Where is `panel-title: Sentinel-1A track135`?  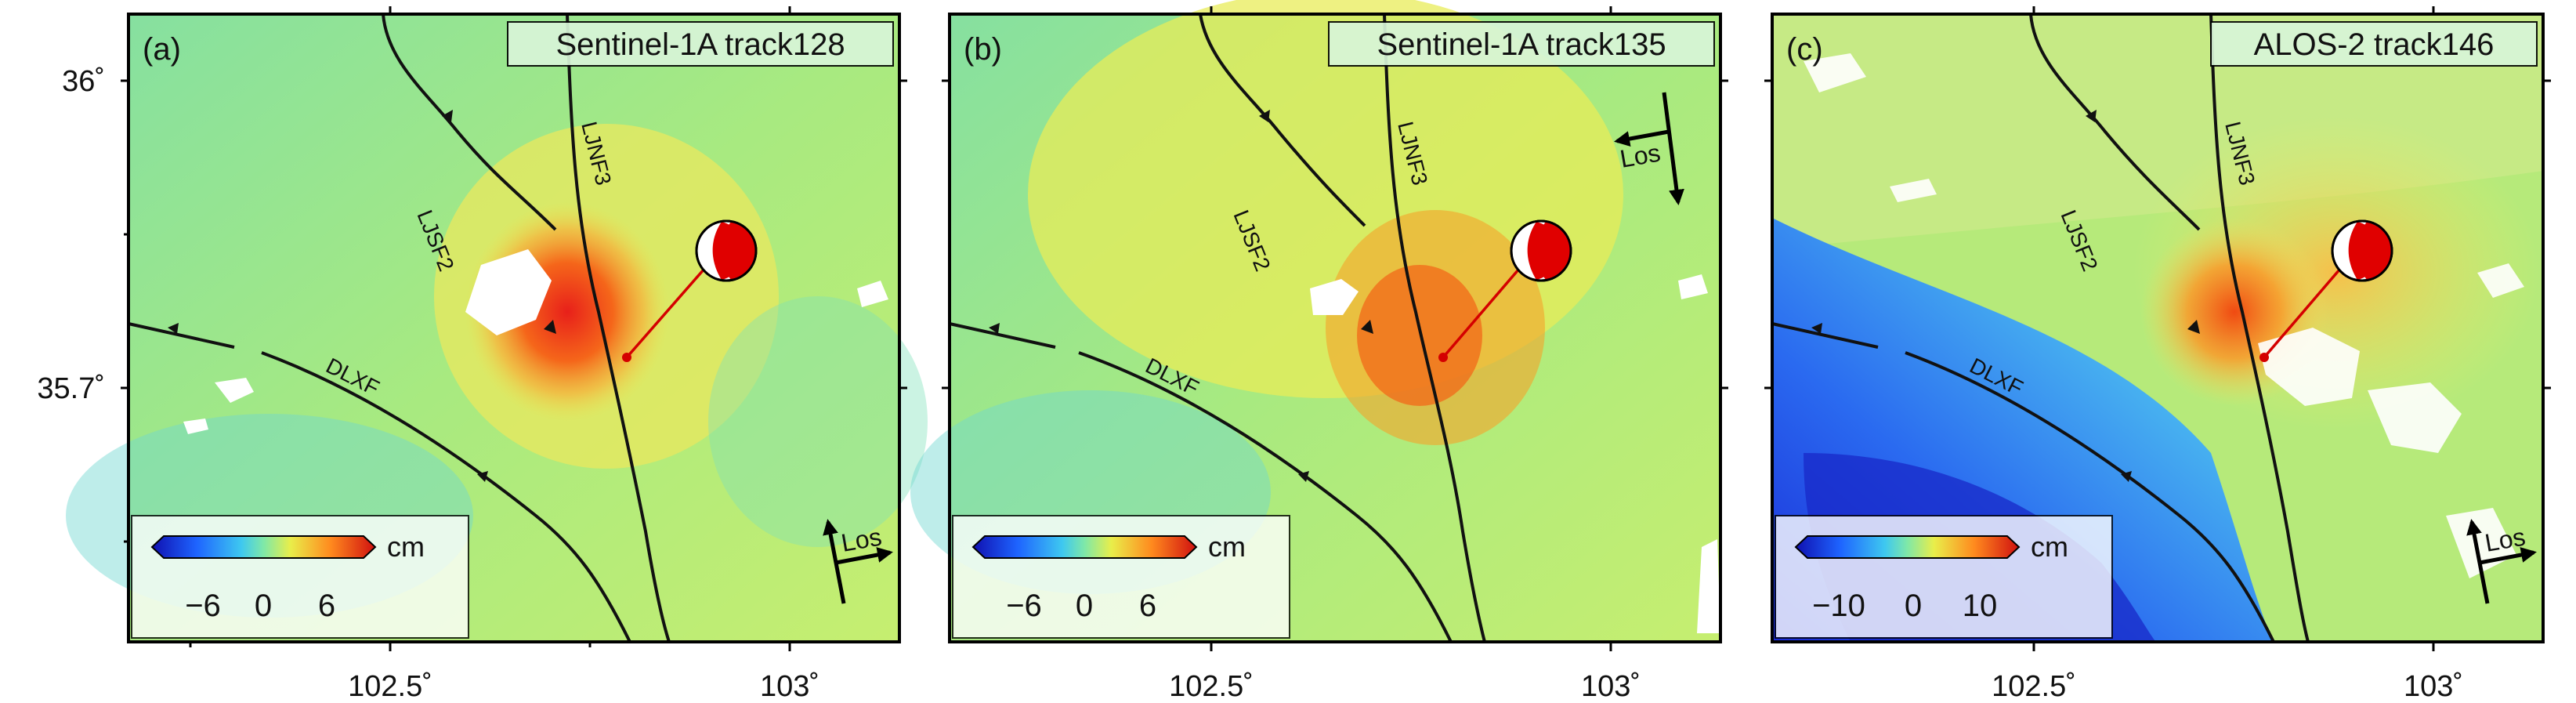 panel-title: Sentinel-1A track135 is located at coordinates (1521, 44).